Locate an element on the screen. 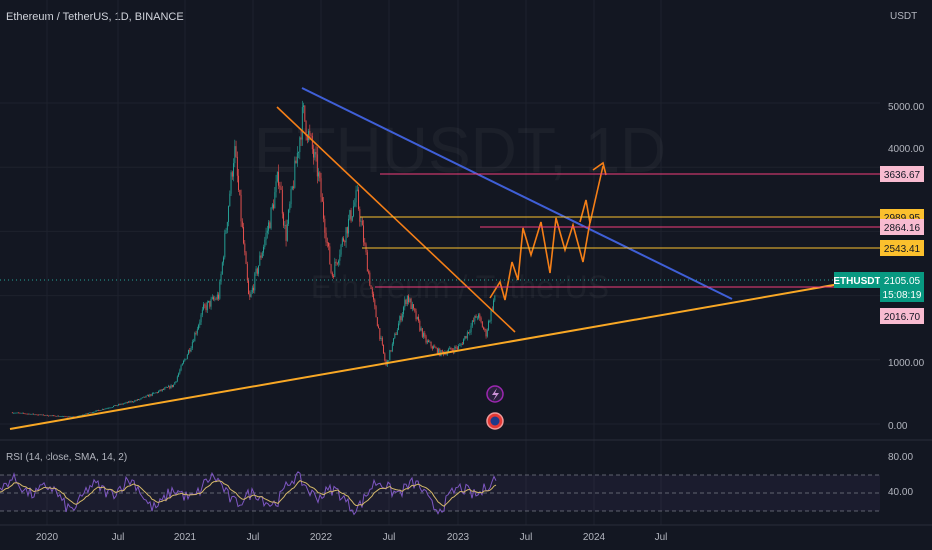 Image resolution: width=932 pixels, height=550 pixels. price-unit: USDT is located at coordinates (904, 16).